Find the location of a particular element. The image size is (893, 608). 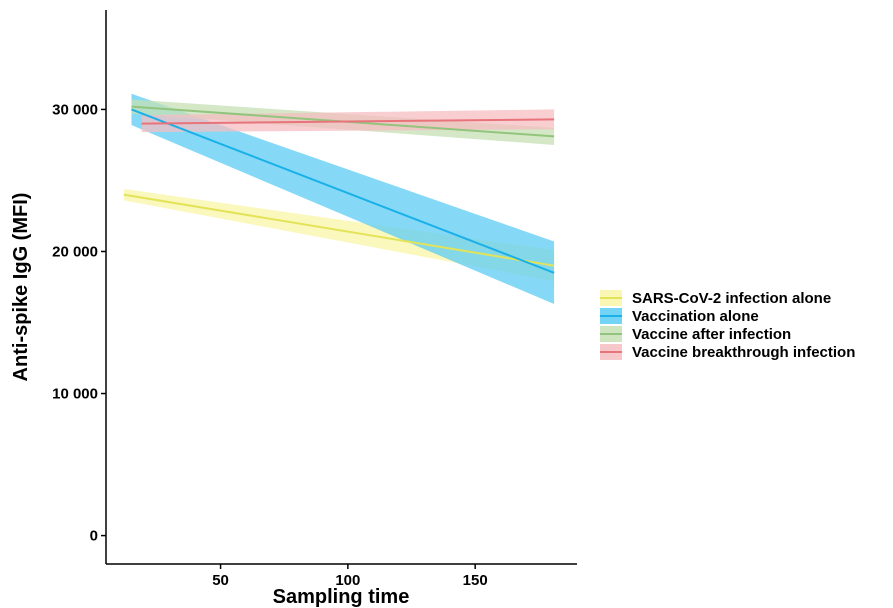

y-axis-title: Anti-spike IgG (MFI) is located at coordinates (21, 287).